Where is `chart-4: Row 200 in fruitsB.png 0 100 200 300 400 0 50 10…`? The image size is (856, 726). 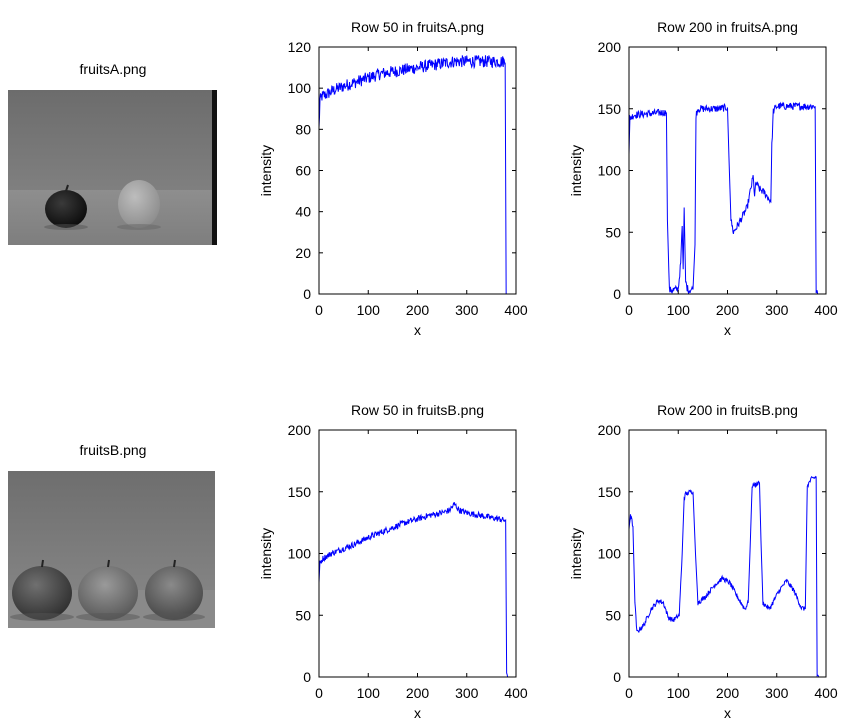 chart-4: Row 200 in fruitsB.png 0 100 200 300 400 0 50 10… is located at coordinates (703, 561).